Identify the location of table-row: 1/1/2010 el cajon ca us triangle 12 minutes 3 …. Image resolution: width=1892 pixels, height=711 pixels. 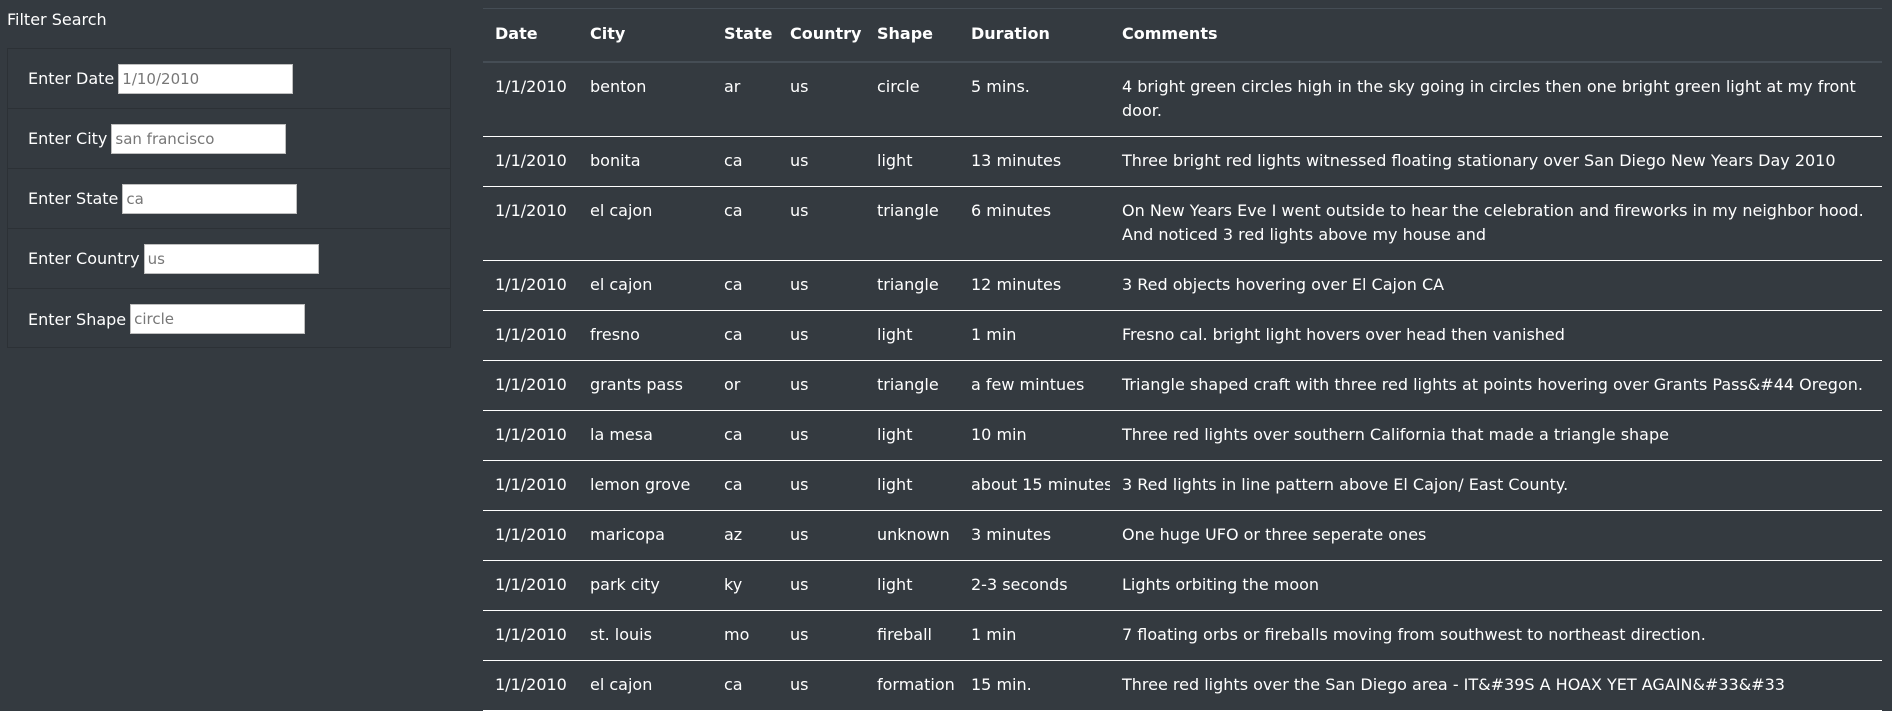
(1182, 286).